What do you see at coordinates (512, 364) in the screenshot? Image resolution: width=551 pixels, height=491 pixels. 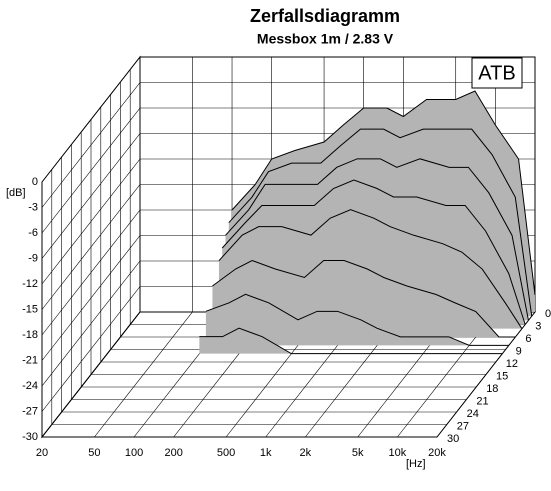 I see `z-tick-label: 12` at bounding box center [512, 364].